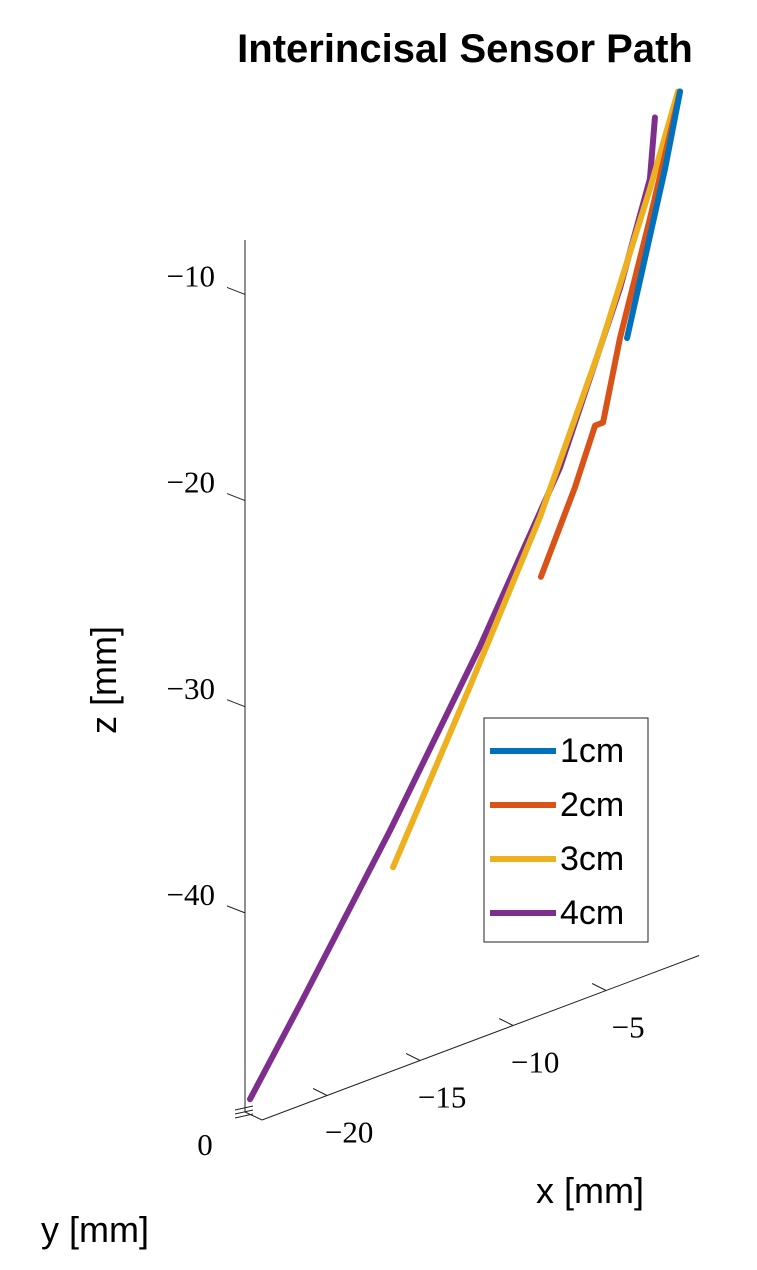  What do you see at coordinates (592, 913) in the screenshot?
I see `legend-label: 4cm` at bounding box center [592, 913].